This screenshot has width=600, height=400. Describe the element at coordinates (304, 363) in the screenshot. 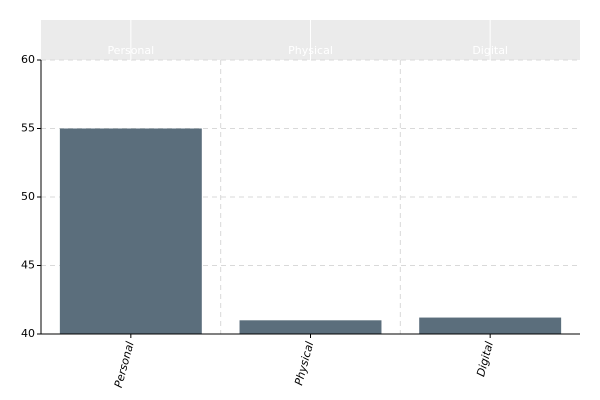

I see `x-tick-label: Physical` at that location.